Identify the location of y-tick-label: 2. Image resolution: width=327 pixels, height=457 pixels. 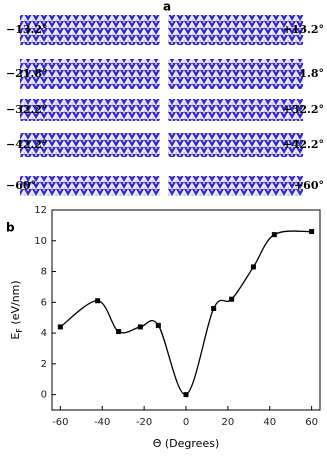
(44, 364).